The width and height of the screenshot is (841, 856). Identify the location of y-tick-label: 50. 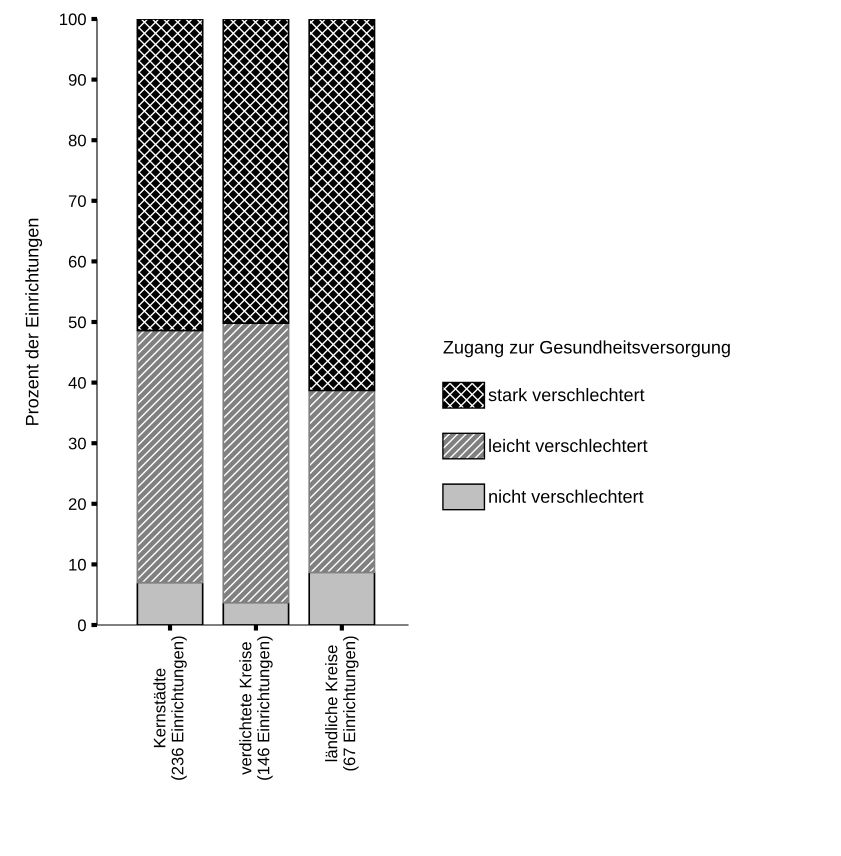
(77, 322).